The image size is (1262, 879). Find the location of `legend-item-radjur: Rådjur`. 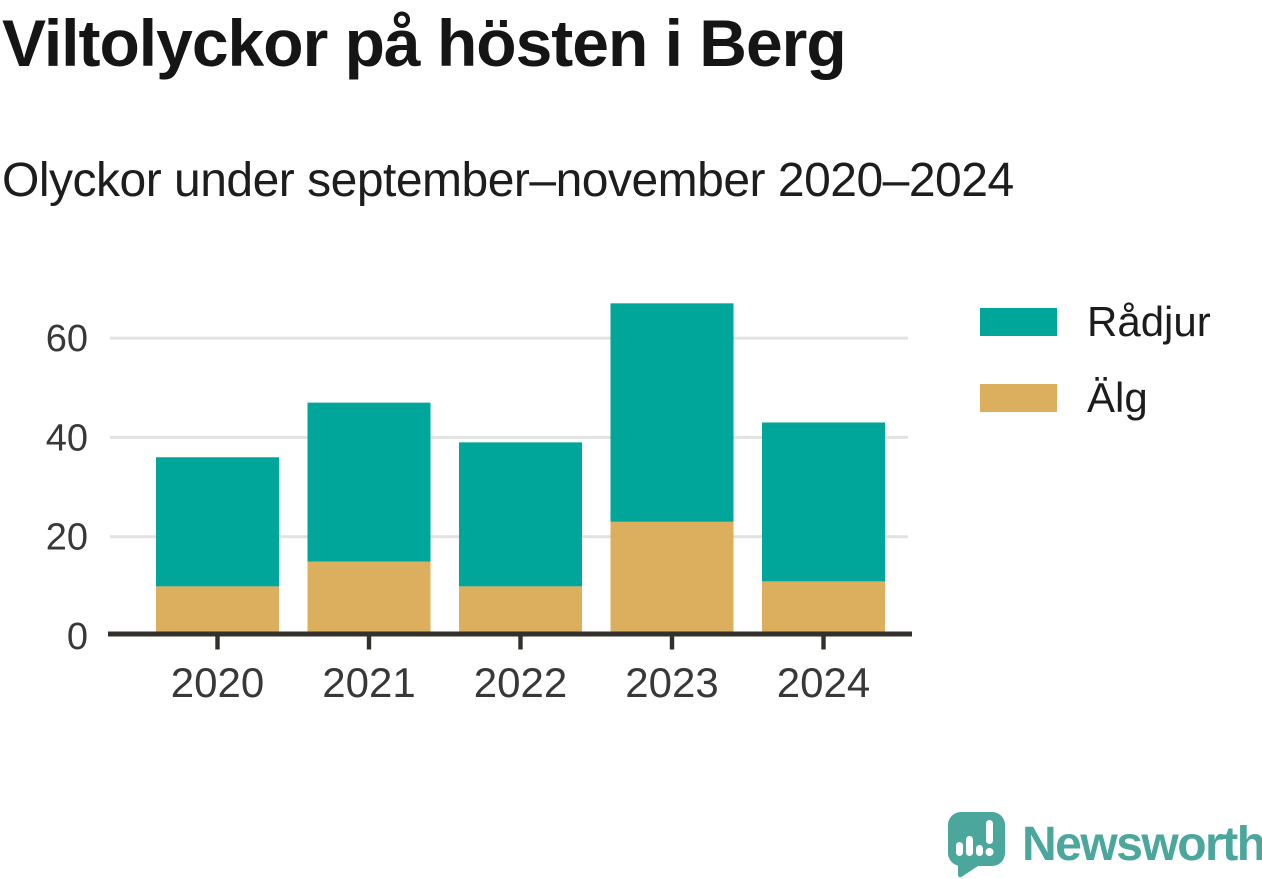

legend-item-radjur: Rådjur is located at coordinates (1095, 322).